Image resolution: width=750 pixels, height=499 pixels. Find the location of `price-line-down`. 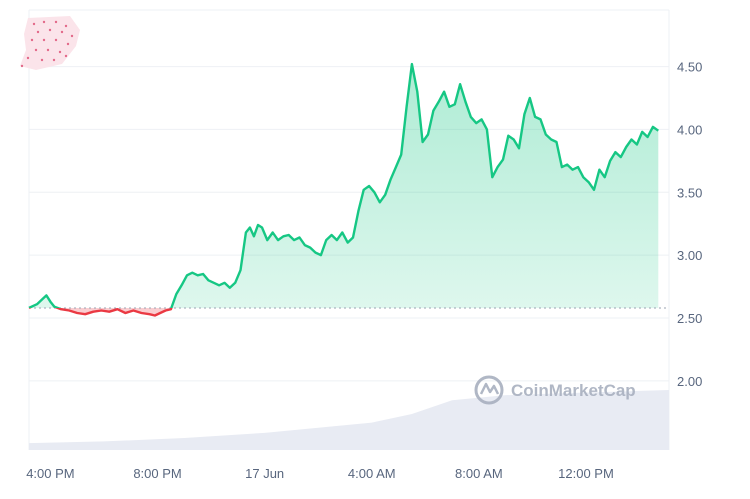

price-line-down is located at coordinates (101, 312).